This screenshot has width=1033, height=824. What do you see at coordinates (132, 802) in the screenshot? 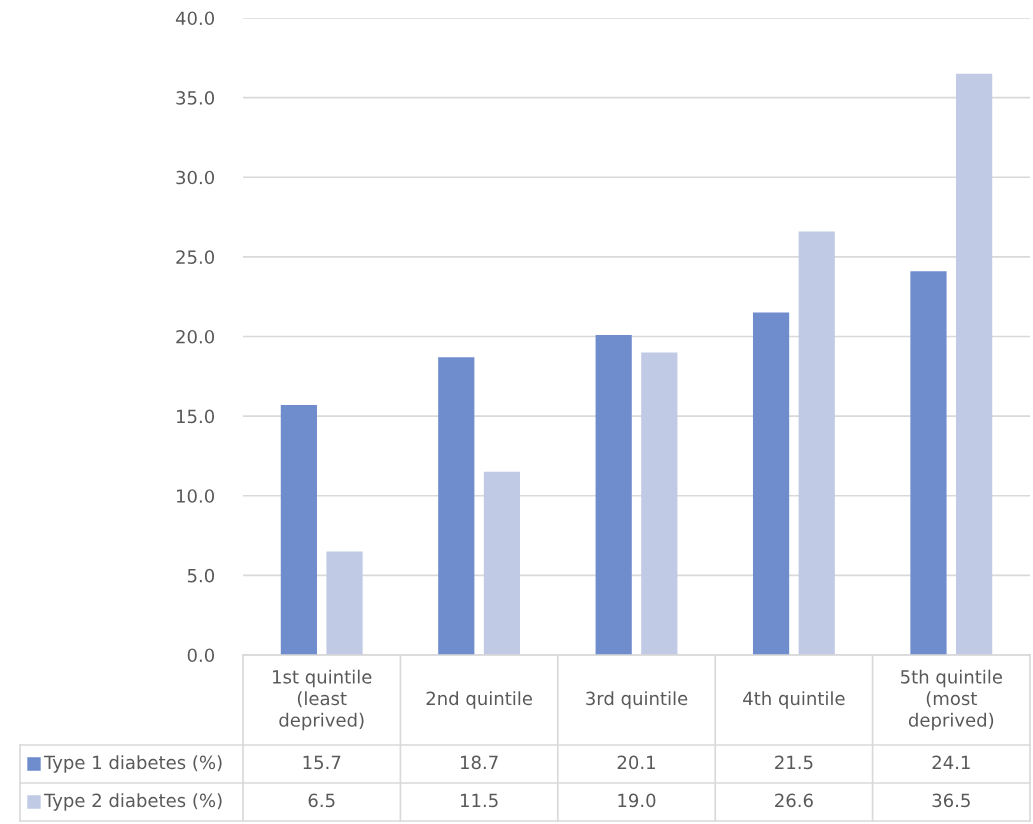
I see `legend-label: Type 2 diabetes (%)` at bounding box center [132, 802].